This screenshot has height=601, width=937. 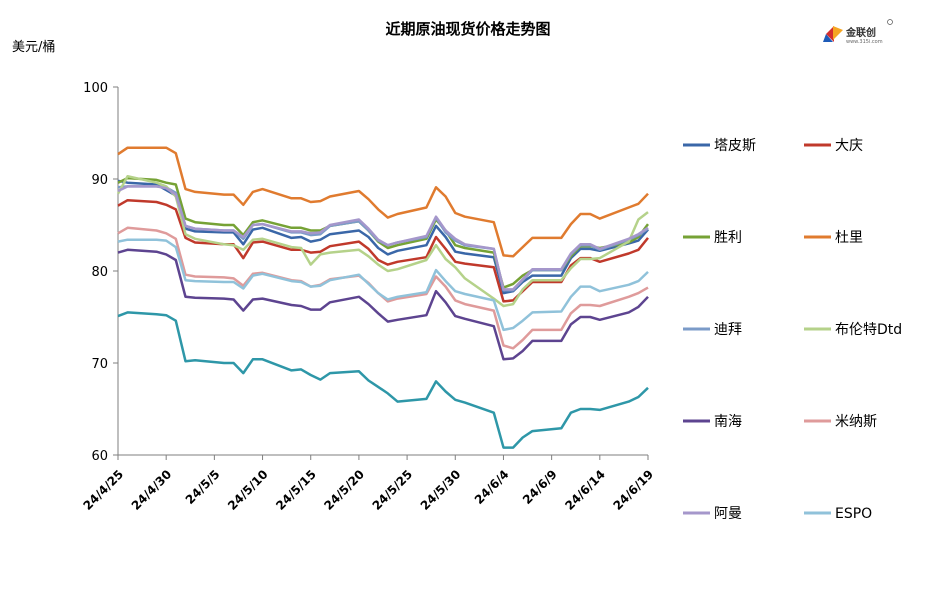 What do you see at coordinates (152, 490) in the screenshot?
I see `x-tick-label: 24/4/30` at bounding box center [152, 490].